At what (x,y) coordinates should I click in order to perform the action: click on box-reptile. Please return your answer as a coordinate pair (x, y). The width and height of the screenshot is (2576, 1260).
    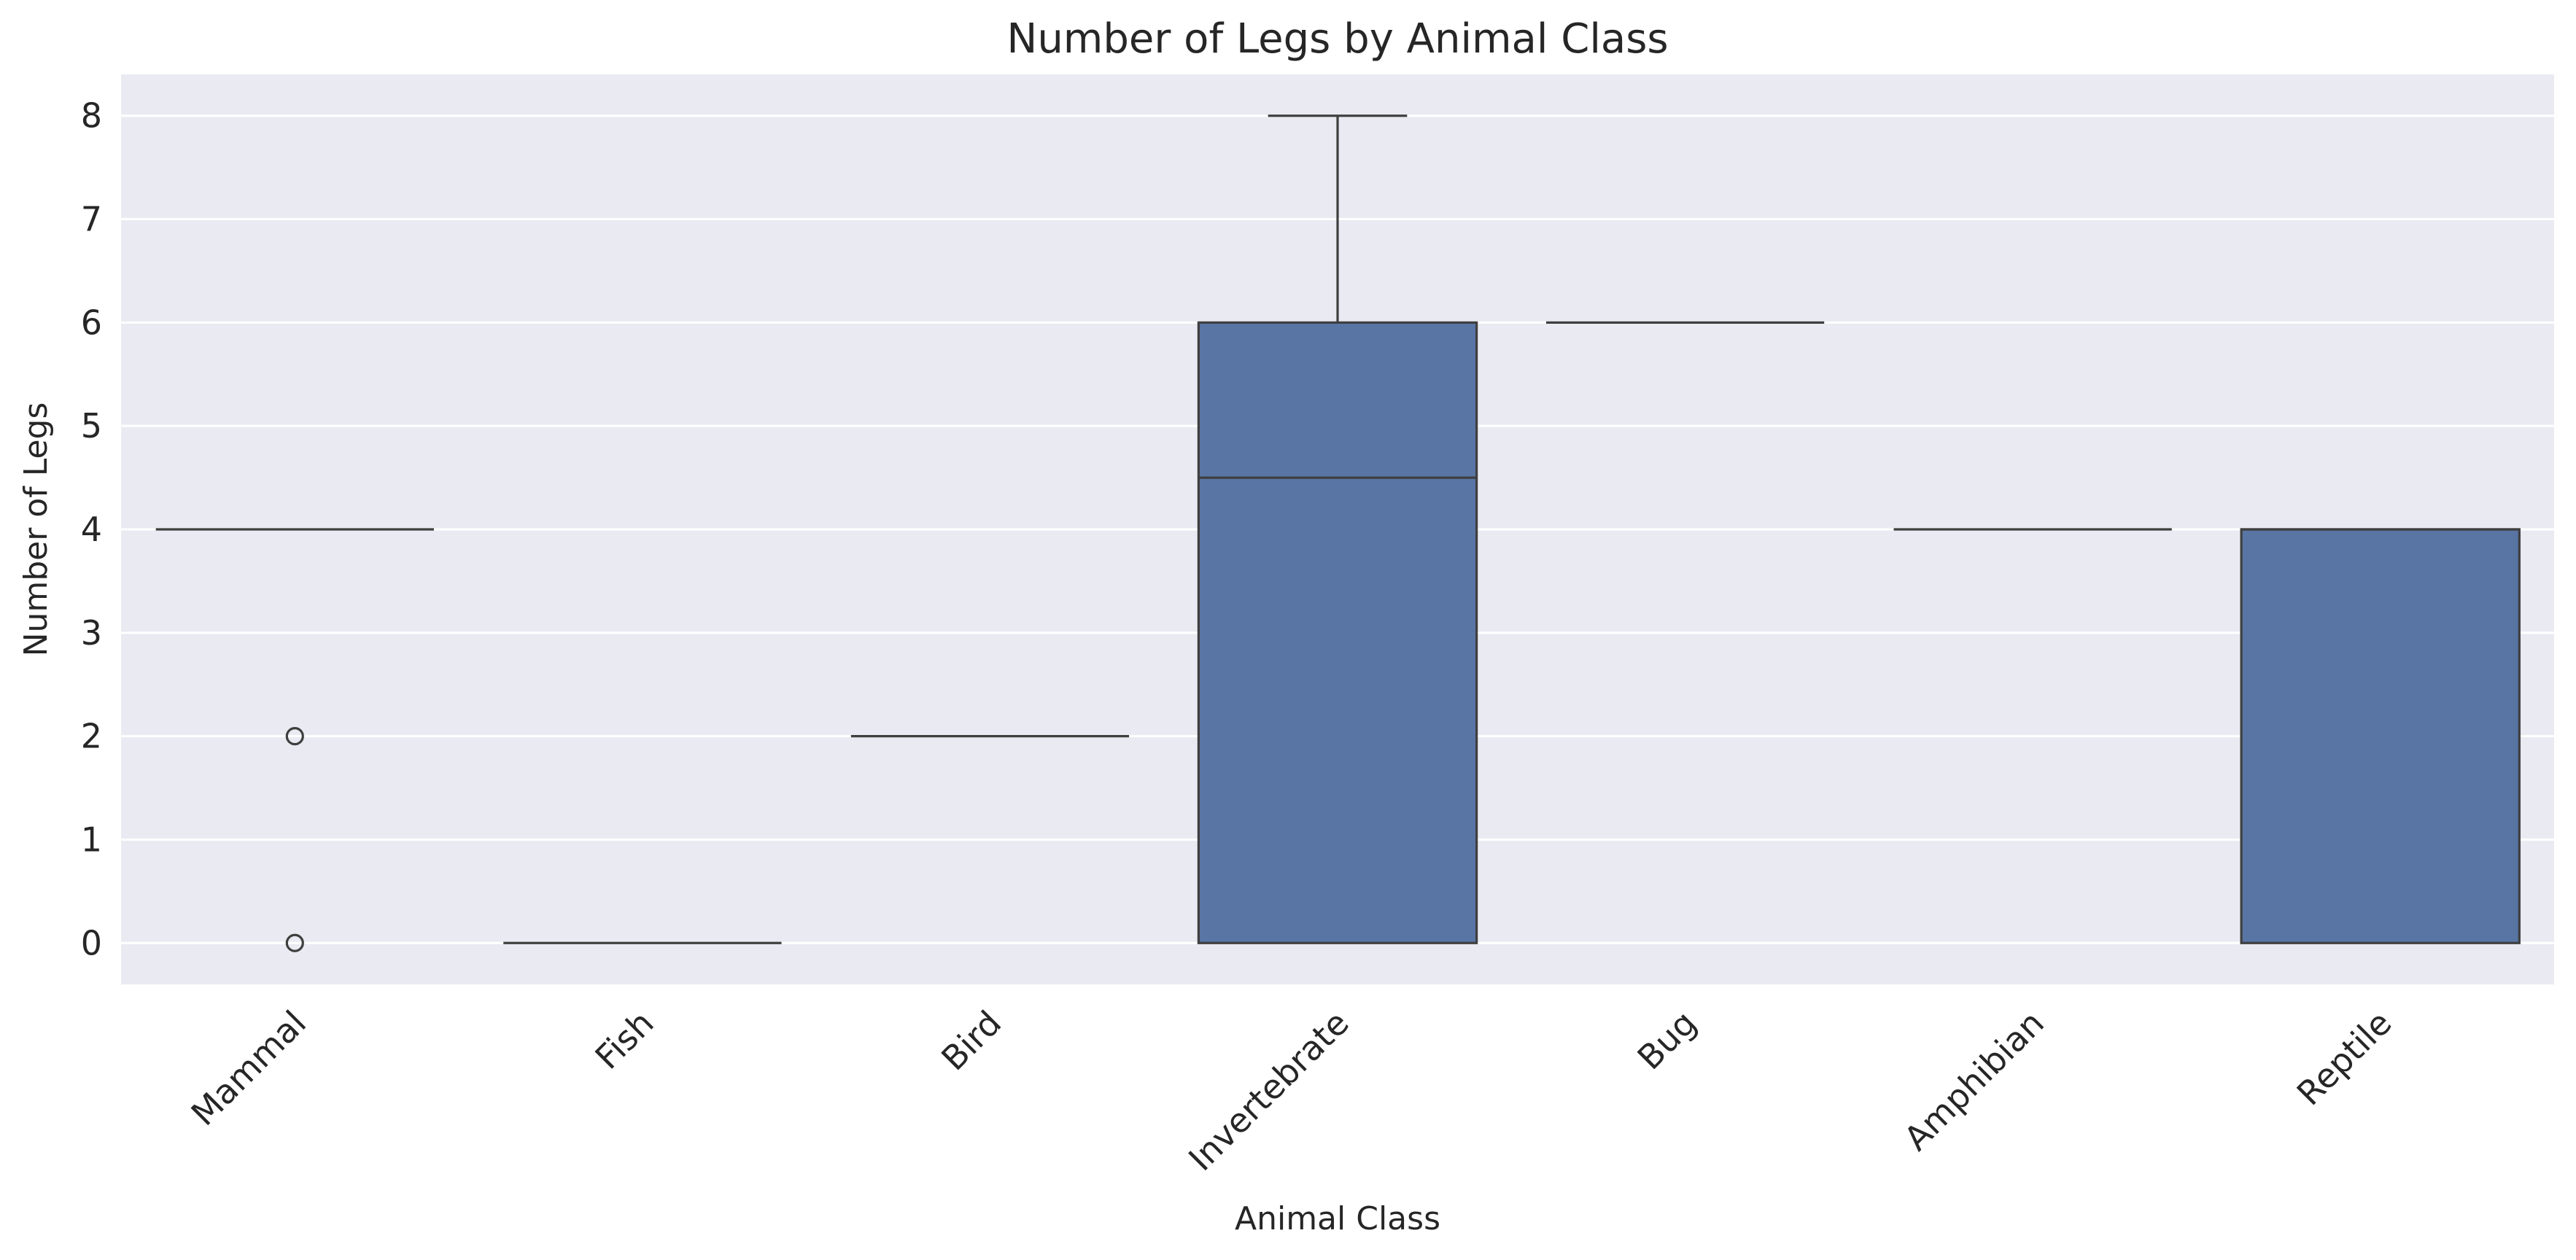
    Looking at the image, I should click on (2381, 736).